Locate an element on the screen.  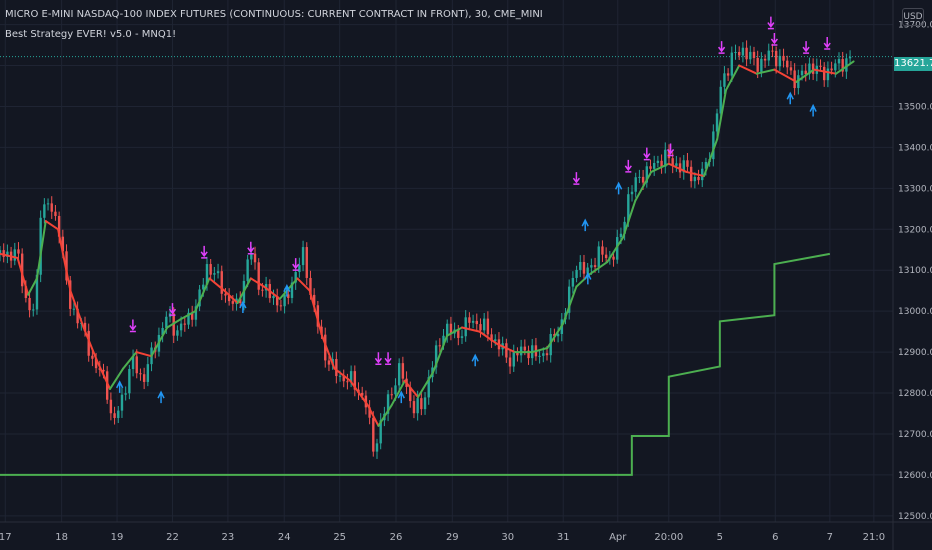
x-tick-label: 29 is located at coordinates (452, 537).